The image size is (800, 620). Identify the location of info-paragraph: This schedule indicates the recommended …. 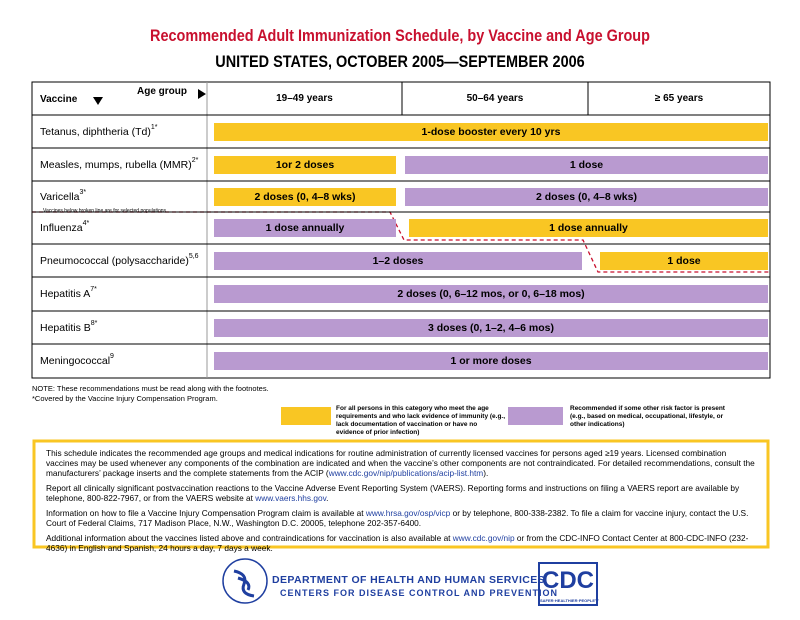
(402, 463).